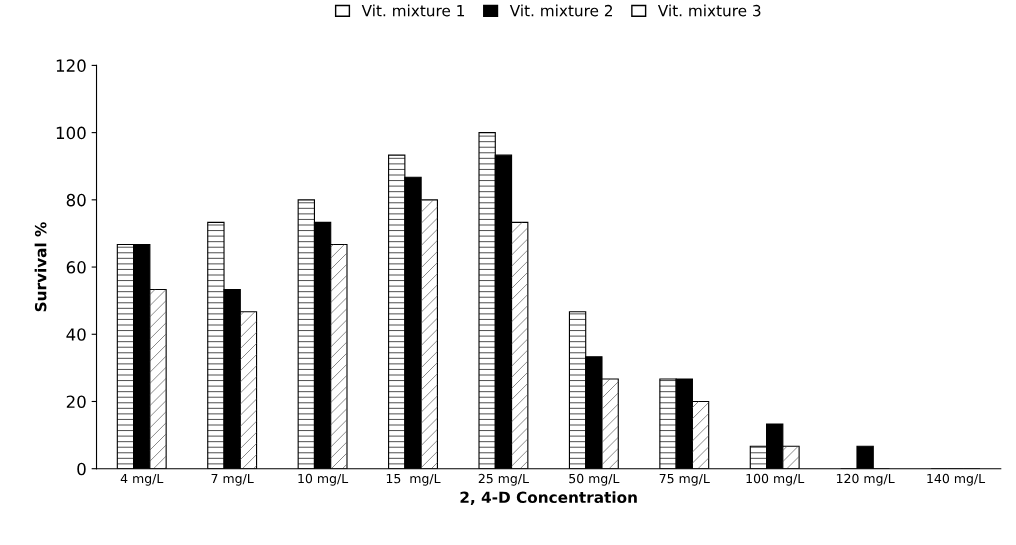 This screenshot has width=1016, height=545. What do you see at coordinates (142, 479) in the screenshot?
I see `x-tick-label: 4 mg/L` at bounding box center [142, 479].